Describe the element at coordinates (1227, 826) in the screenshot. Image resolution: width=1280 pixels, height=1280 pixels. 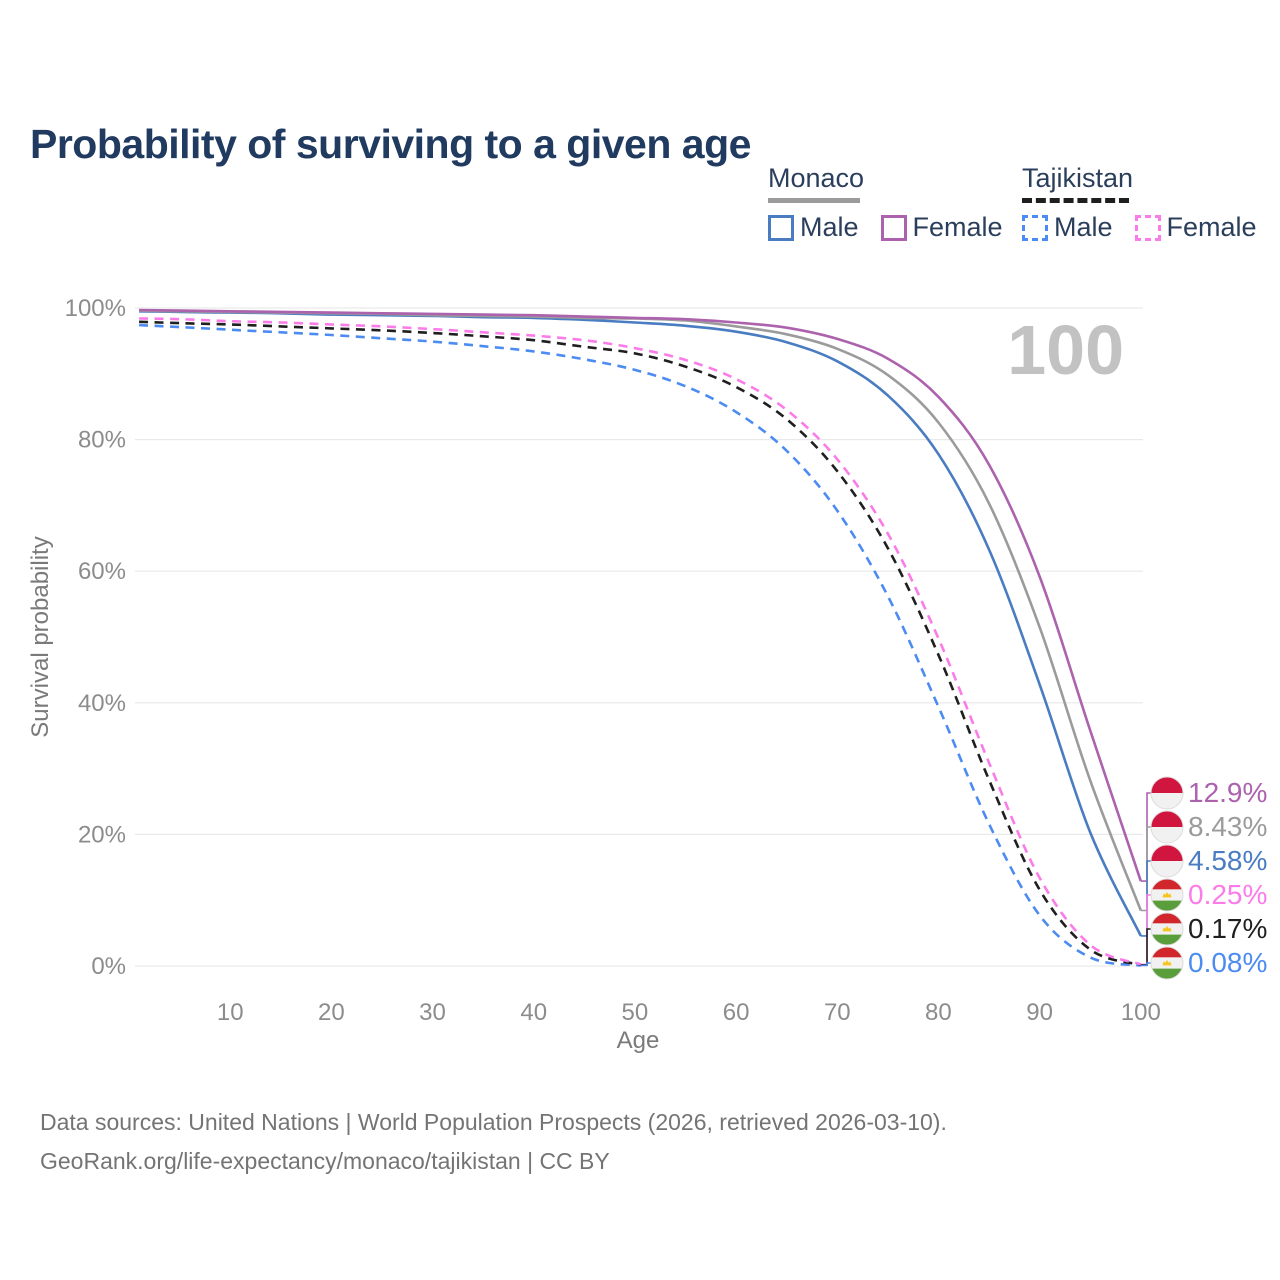
I see `value-label-monaco: 8.43%` at that location.